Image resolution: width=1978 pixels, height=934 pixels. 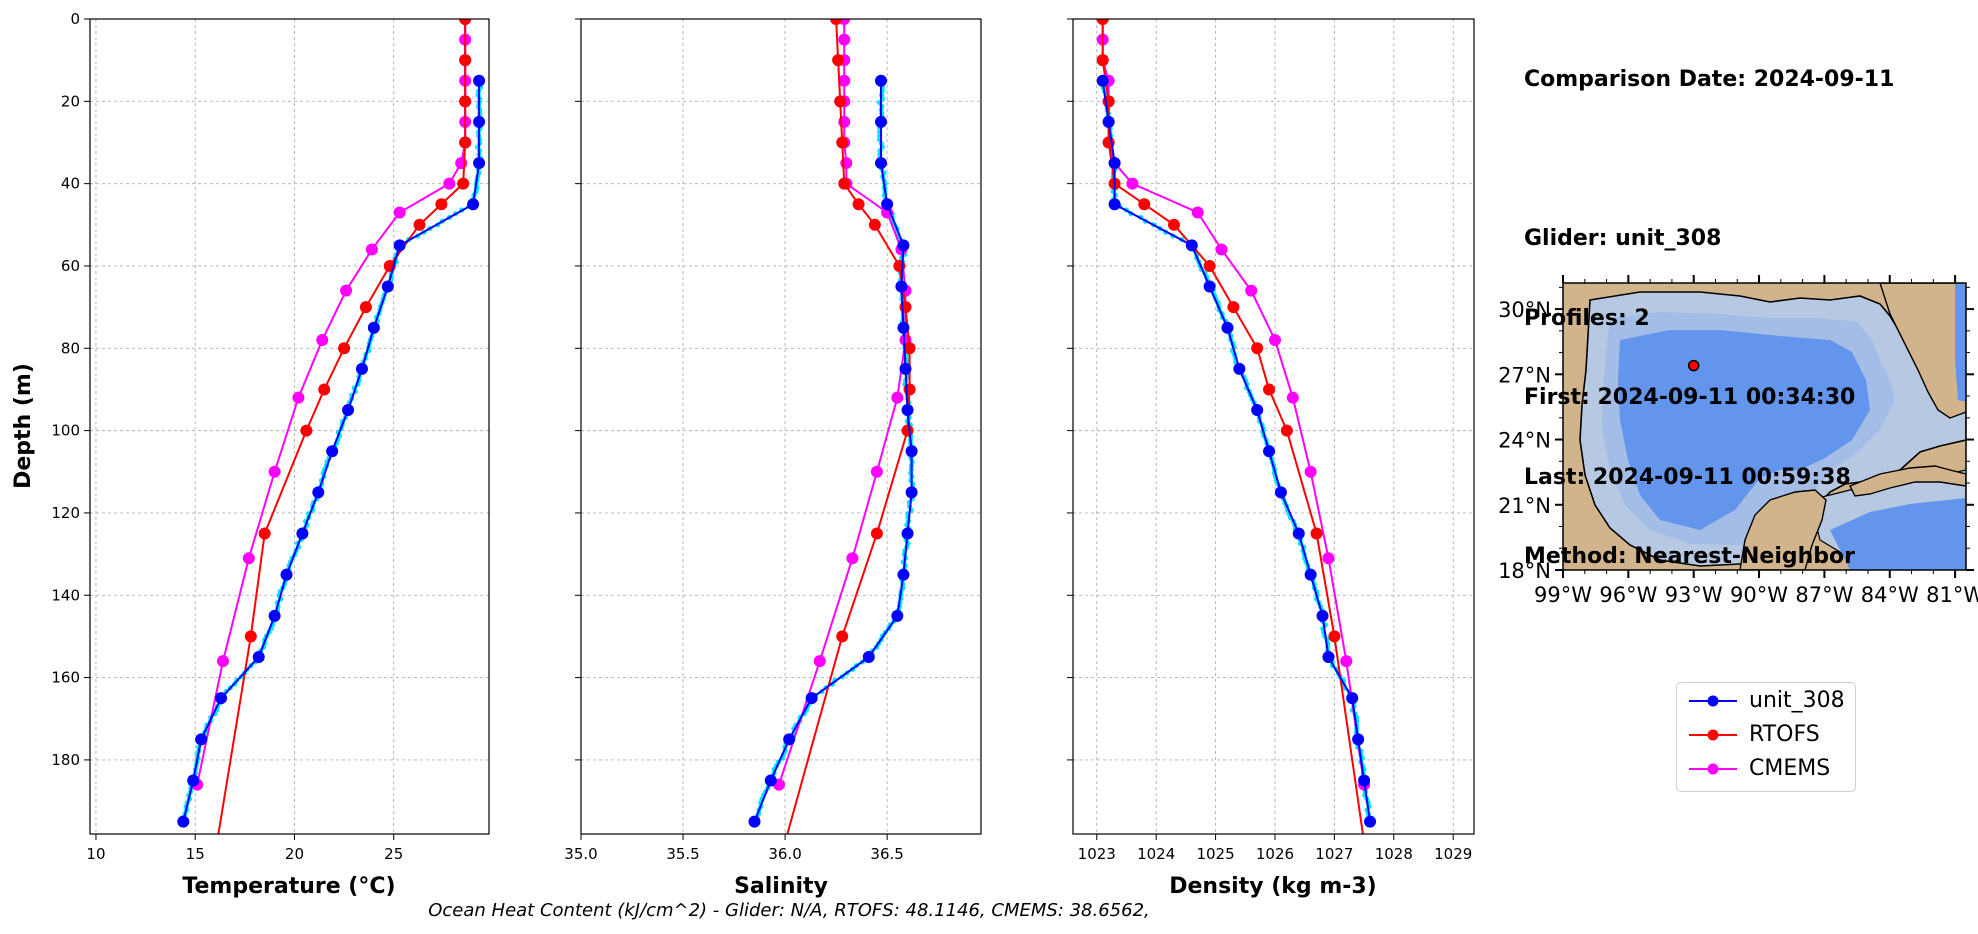 I want to click on legend-label-unit-308: unit_308, so click(x=1797, y=700).